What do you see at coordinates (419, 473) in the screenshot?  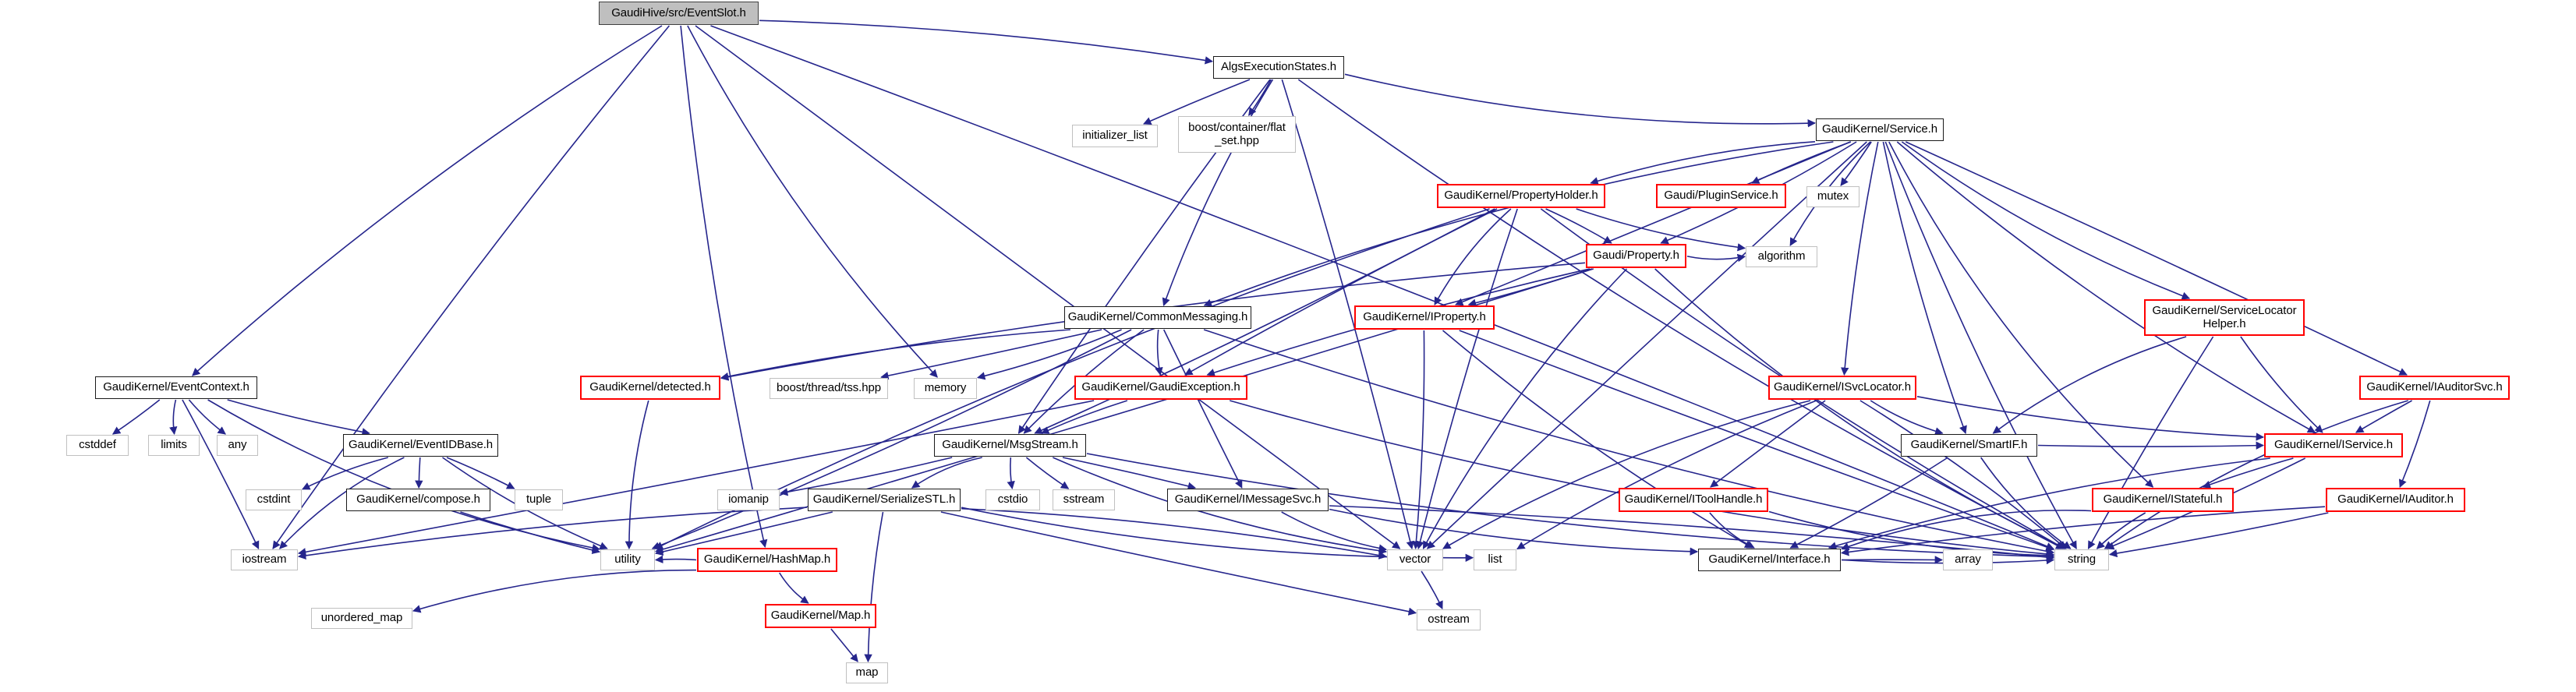 I see `edge-eventidbase-to-compose` at bounding box center [419, 473].